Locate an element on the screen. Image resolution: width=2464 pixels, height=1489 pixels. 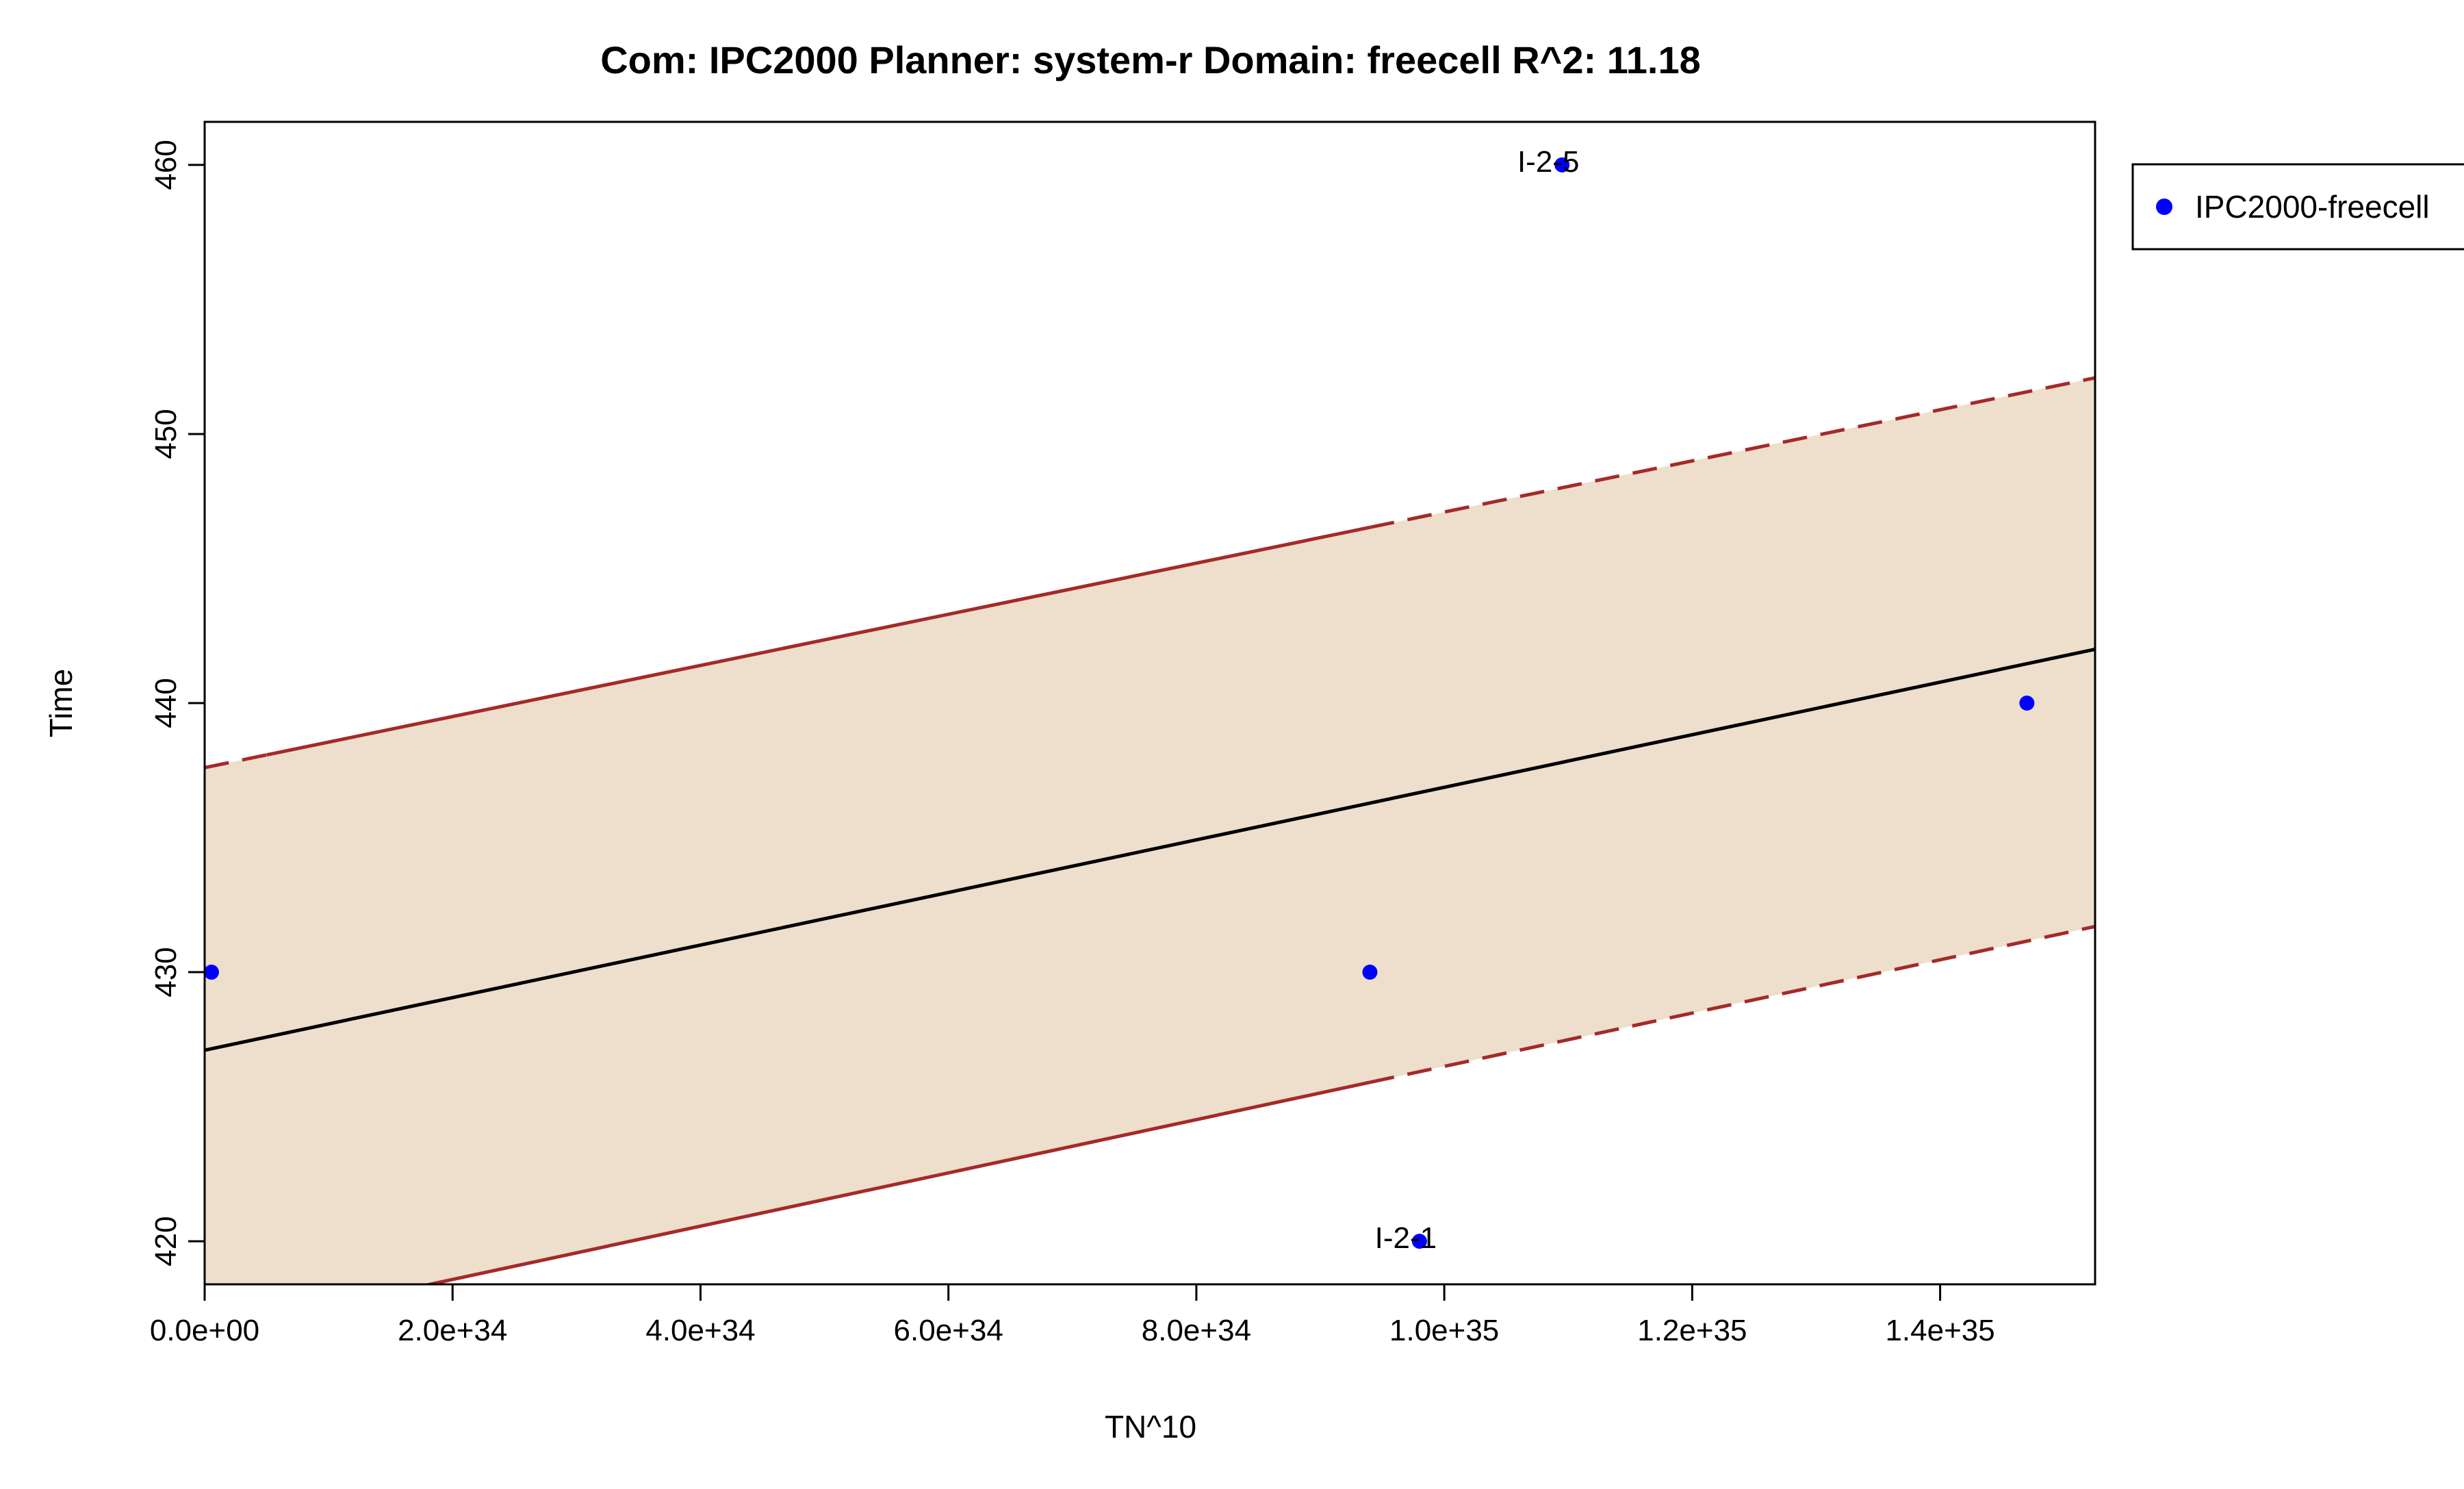
y-tick-label: 420 is located at coordinates (166, 1241).